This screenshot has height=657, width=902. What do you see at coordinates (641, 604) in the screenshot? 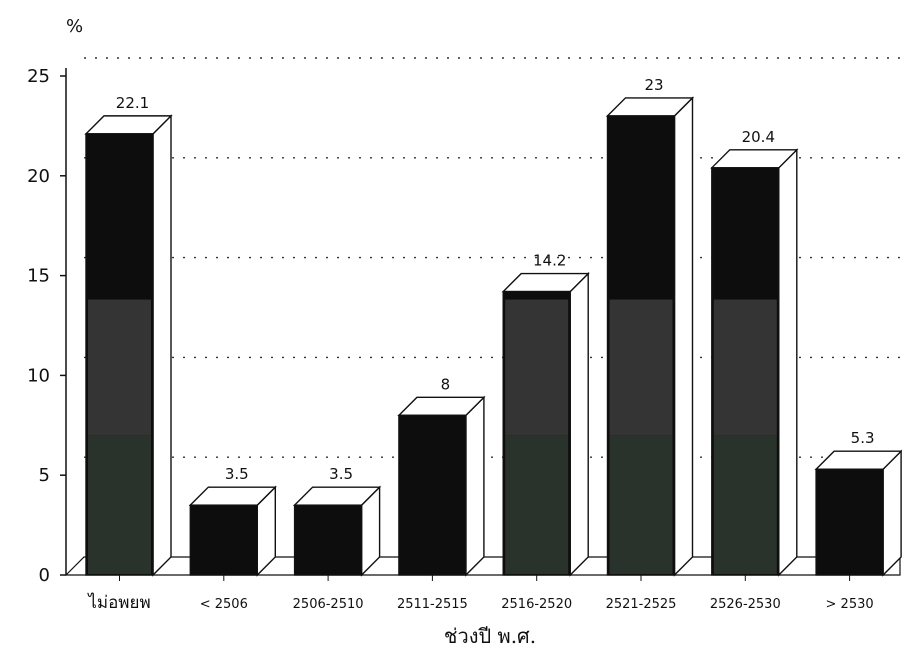
I see `x-tick-label: 2521-2525` at bounding box center [641, 604].